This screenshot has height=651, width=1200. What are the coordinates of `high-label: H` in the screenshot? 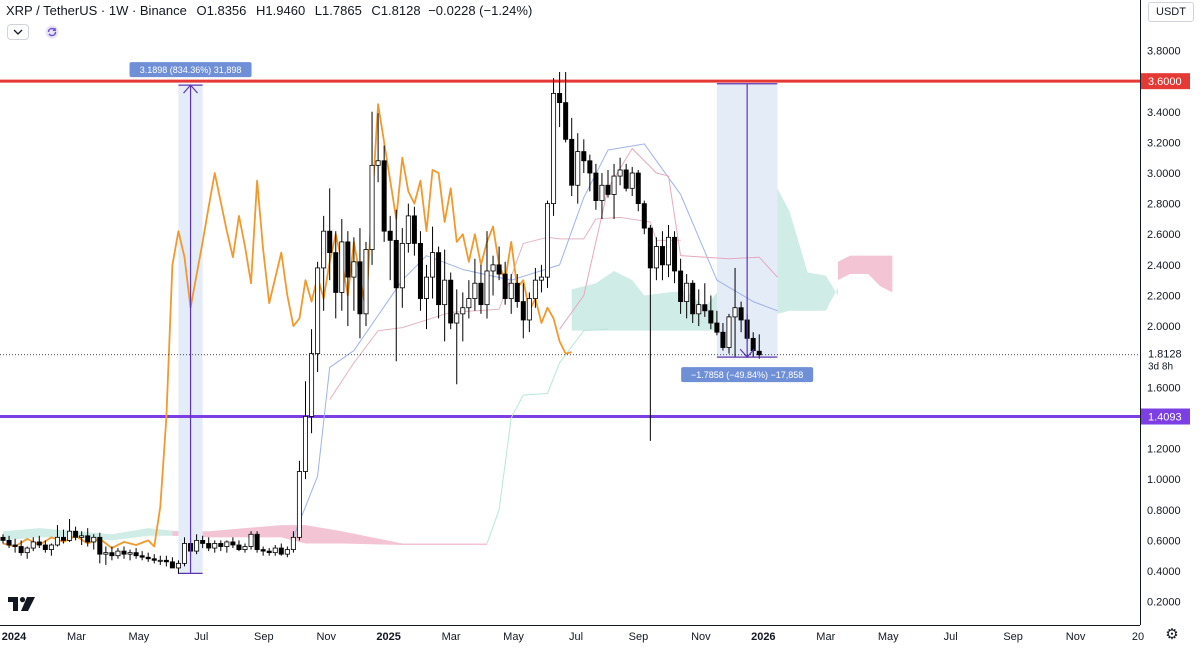 It's located at (261, 10).